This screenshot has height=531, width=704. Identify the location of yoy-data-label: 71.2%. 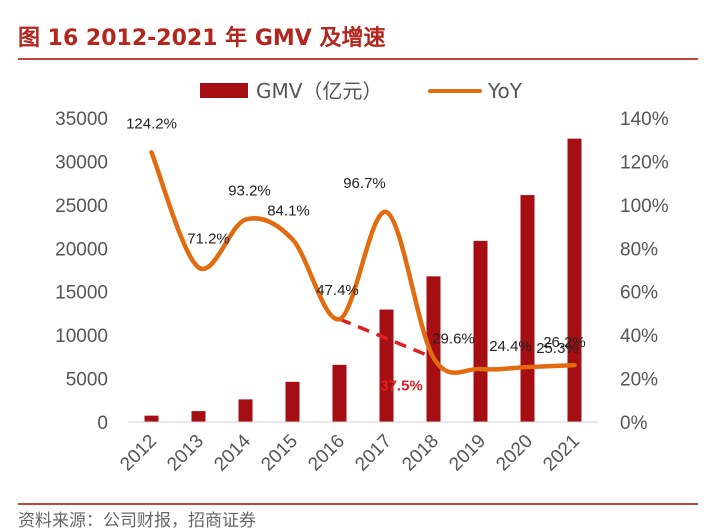
(208, 238).